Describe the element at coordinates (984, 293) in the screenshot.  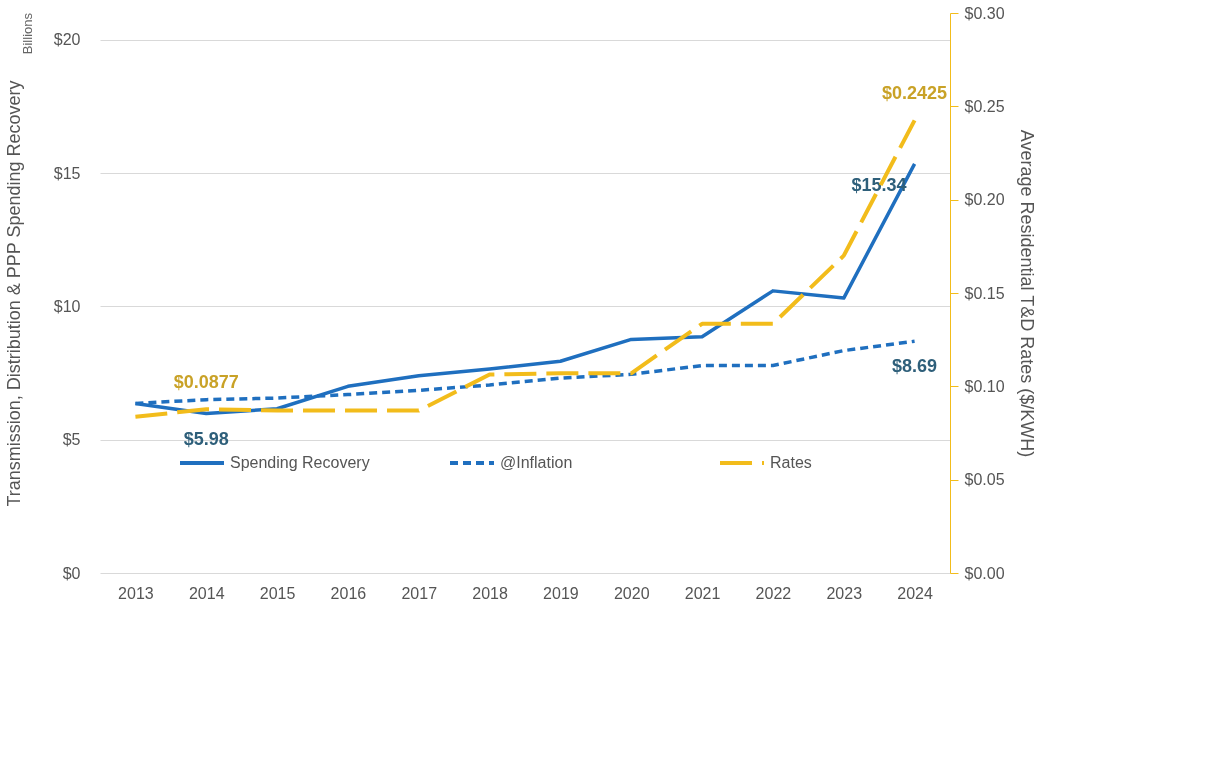
I see `y2-tick-label: $0.15` at that location.